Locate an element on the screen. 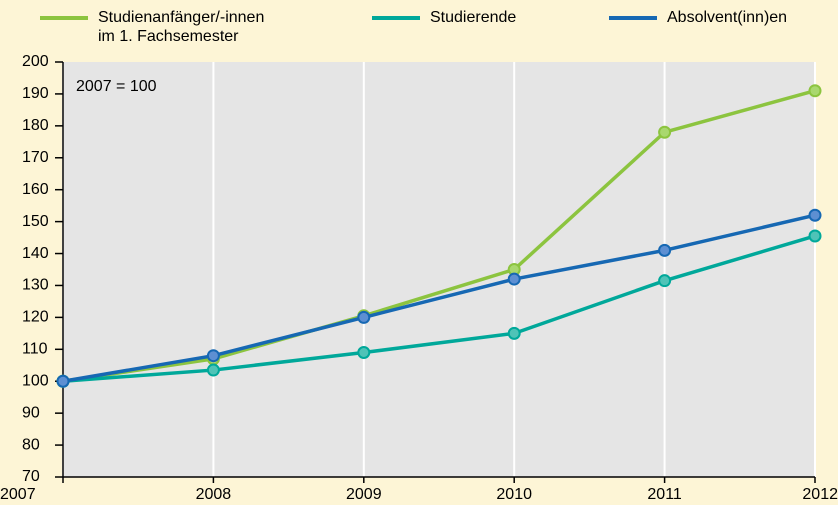  y-tick-label: 180 is located at coordinates (35, 125).